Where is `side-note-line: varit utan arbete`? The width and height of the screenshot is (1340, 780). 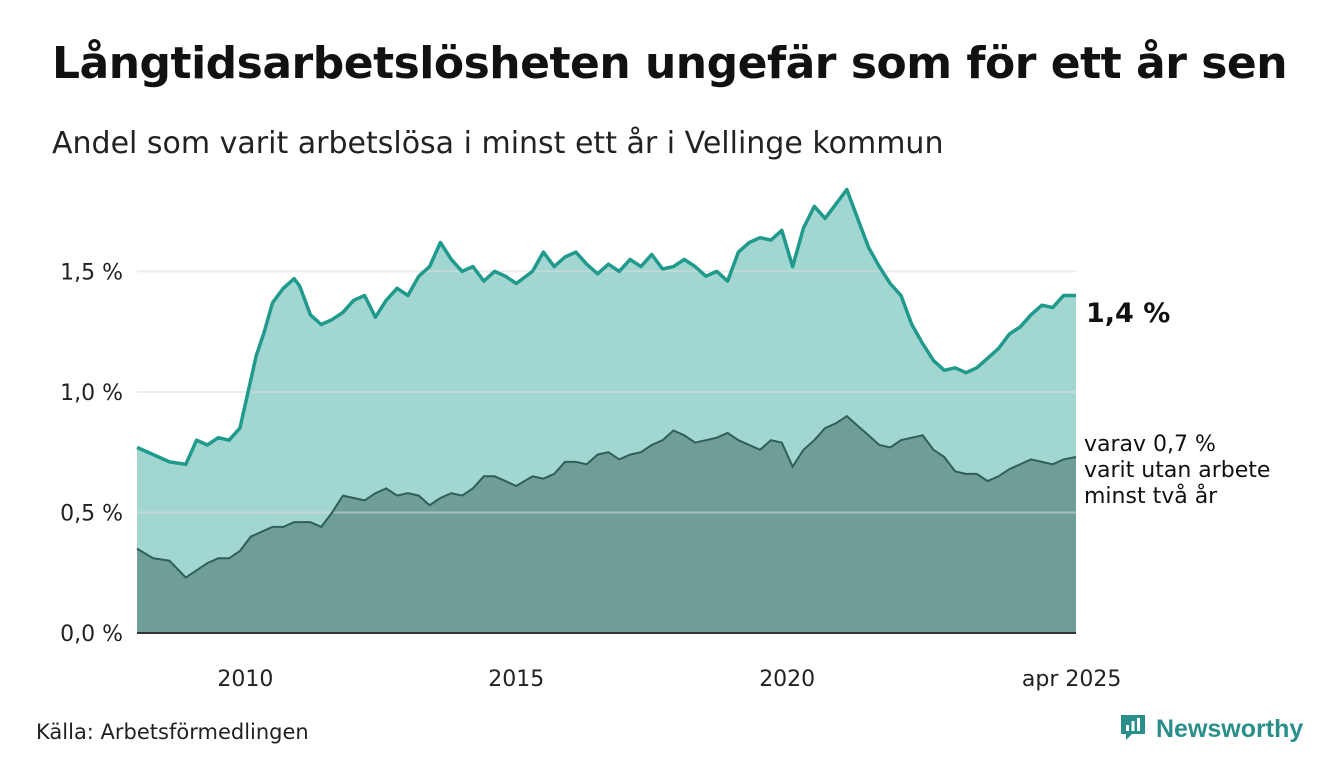 side-note-line: varit utan arbete is located at coordinates (1177, 470).